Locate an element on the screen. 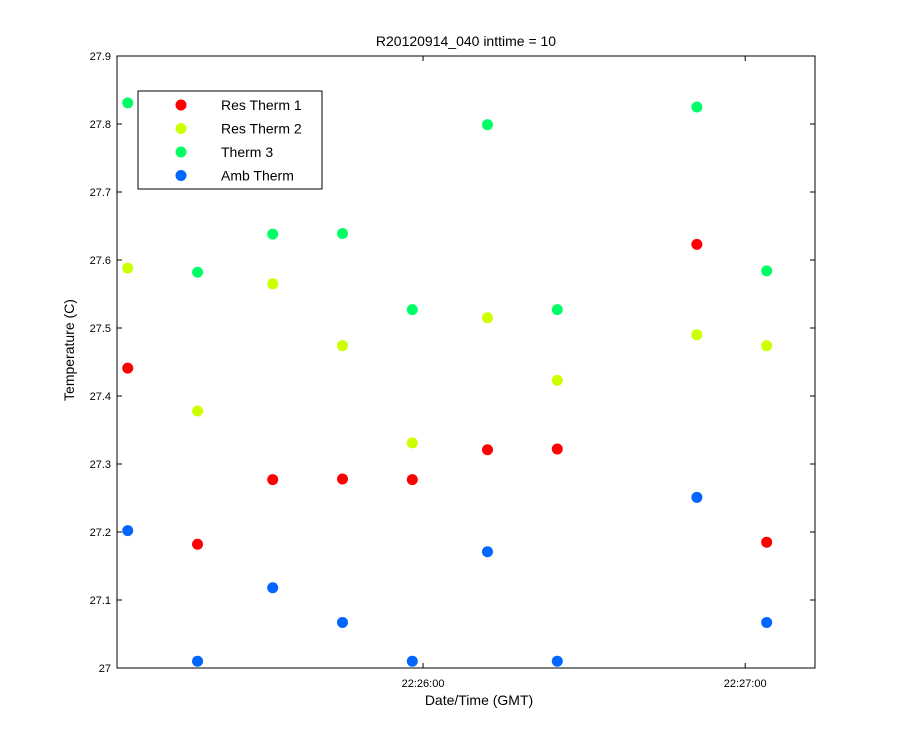  y-tick-label: 27 is located at coordinates (105, 669).